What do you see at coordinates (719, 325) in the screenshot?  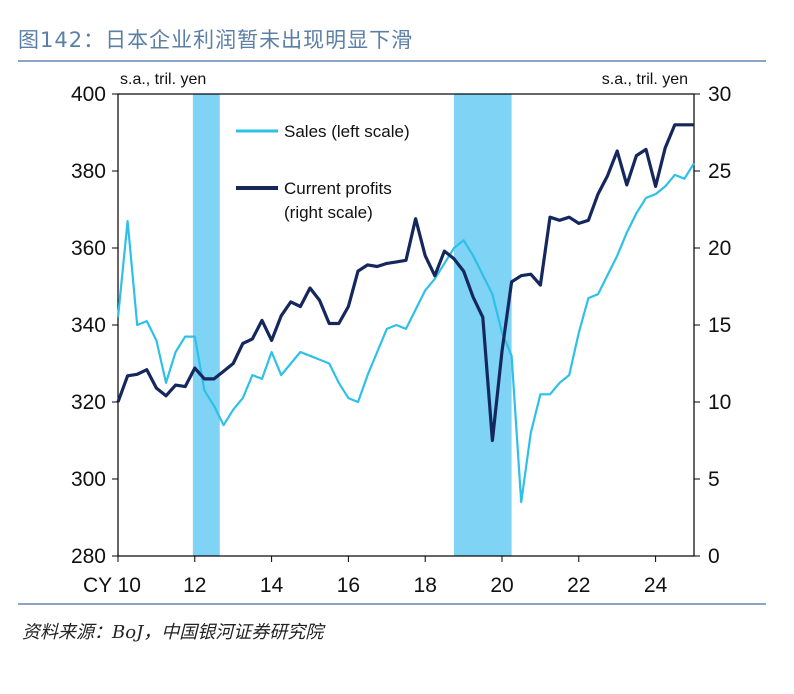 I see `right-axis-tick-label: 15` at bounding box center [719, 325].